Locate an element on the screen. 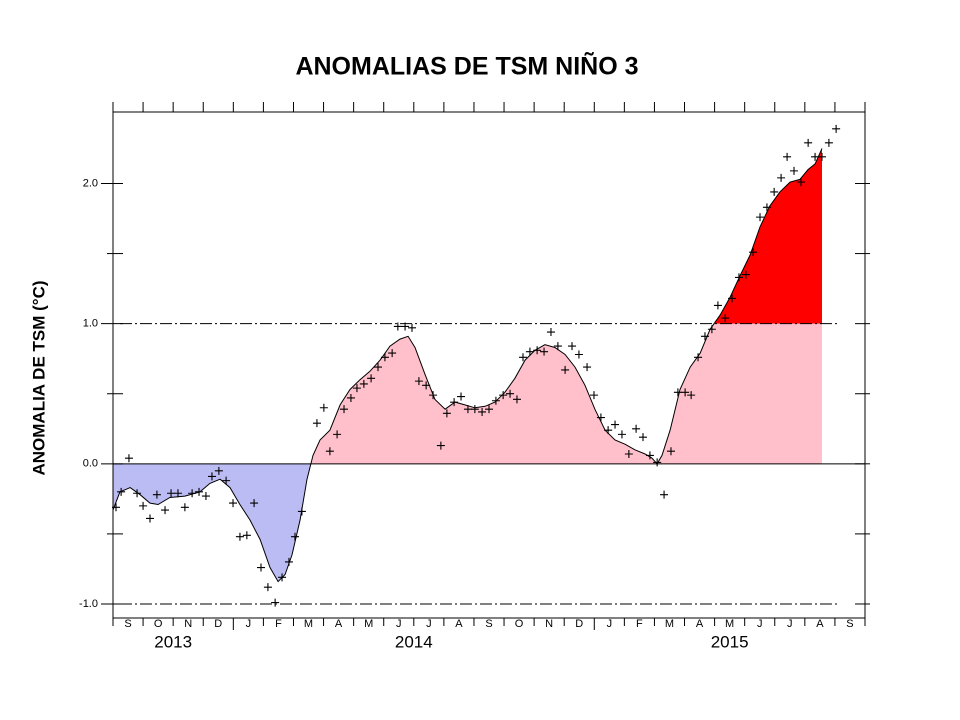 The image size is (960, 720). area-above is located at coordinates (768, 236).